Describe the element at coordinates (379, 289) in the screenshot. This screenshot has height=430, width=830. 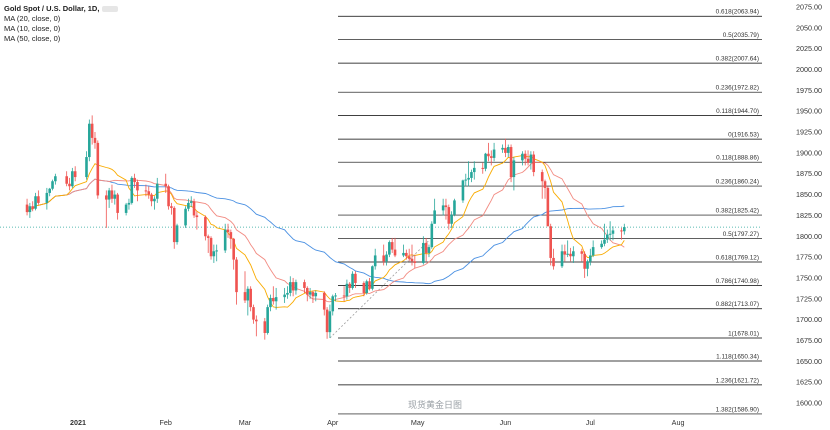
I see `trendline` at that location.